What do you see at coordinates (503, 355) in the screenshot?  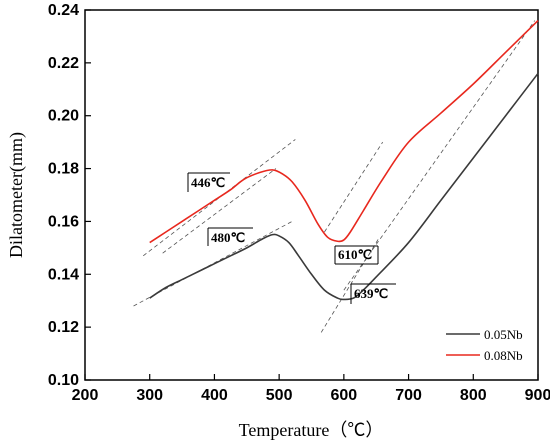 I see `legend-label-1: 0.08Nb` at bounding box center [503, 355].